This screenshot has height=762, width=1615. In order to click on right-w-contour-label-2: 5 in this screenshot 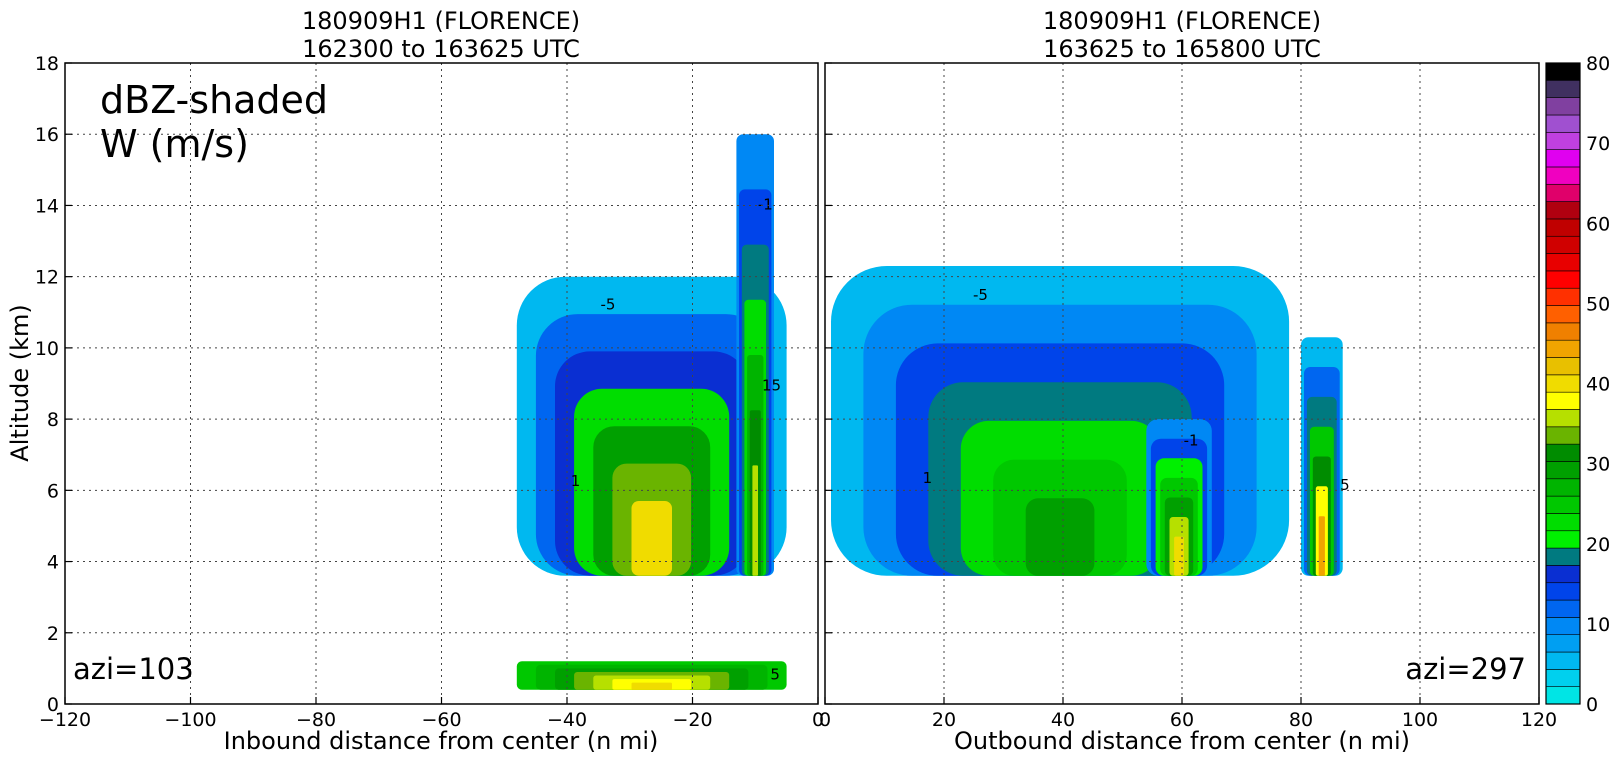, I will do `click(1345, 485)`.